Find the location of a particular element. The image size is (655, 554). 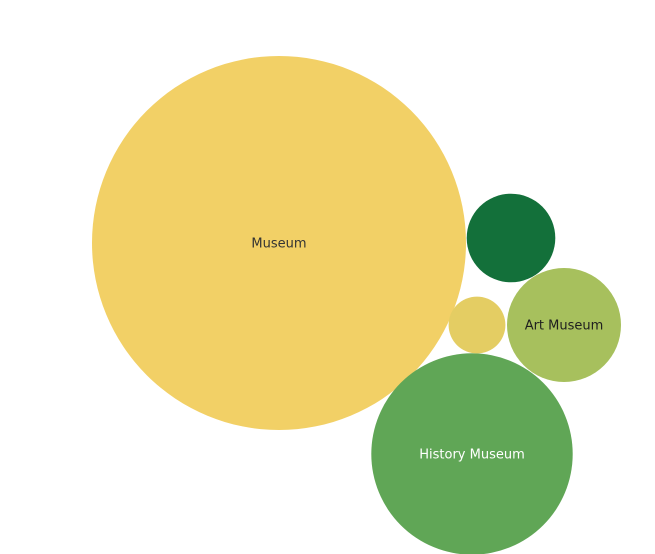

bubble-circle-history-museum is located at coordinates (472, 453).